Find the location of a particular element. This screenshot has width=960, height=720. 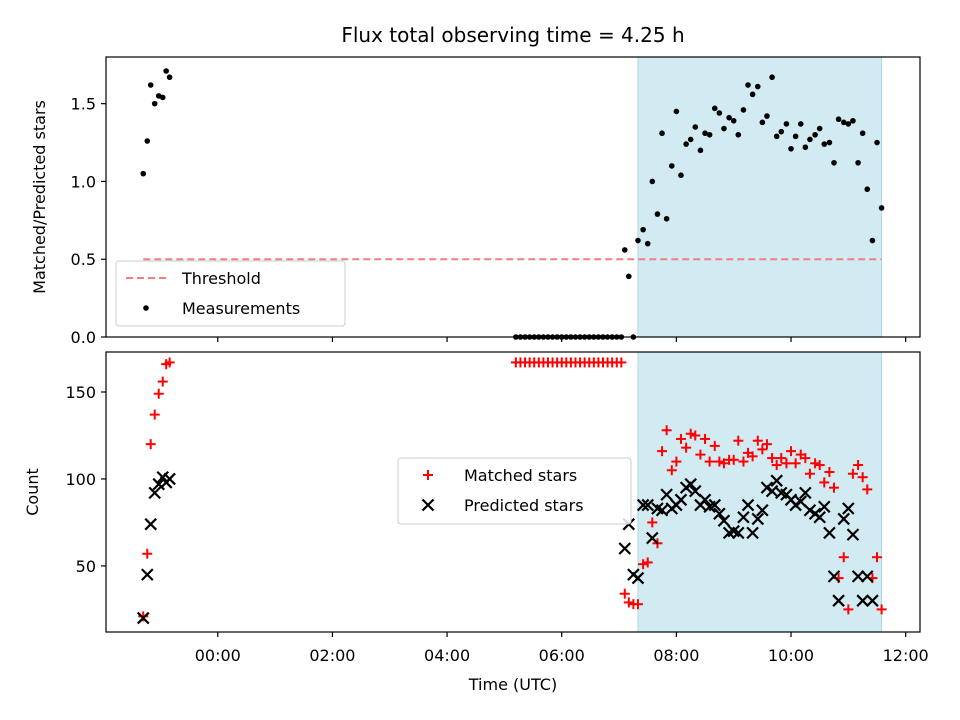

ytick-label-counts-1: 100 is located at coordinates (80, 479).